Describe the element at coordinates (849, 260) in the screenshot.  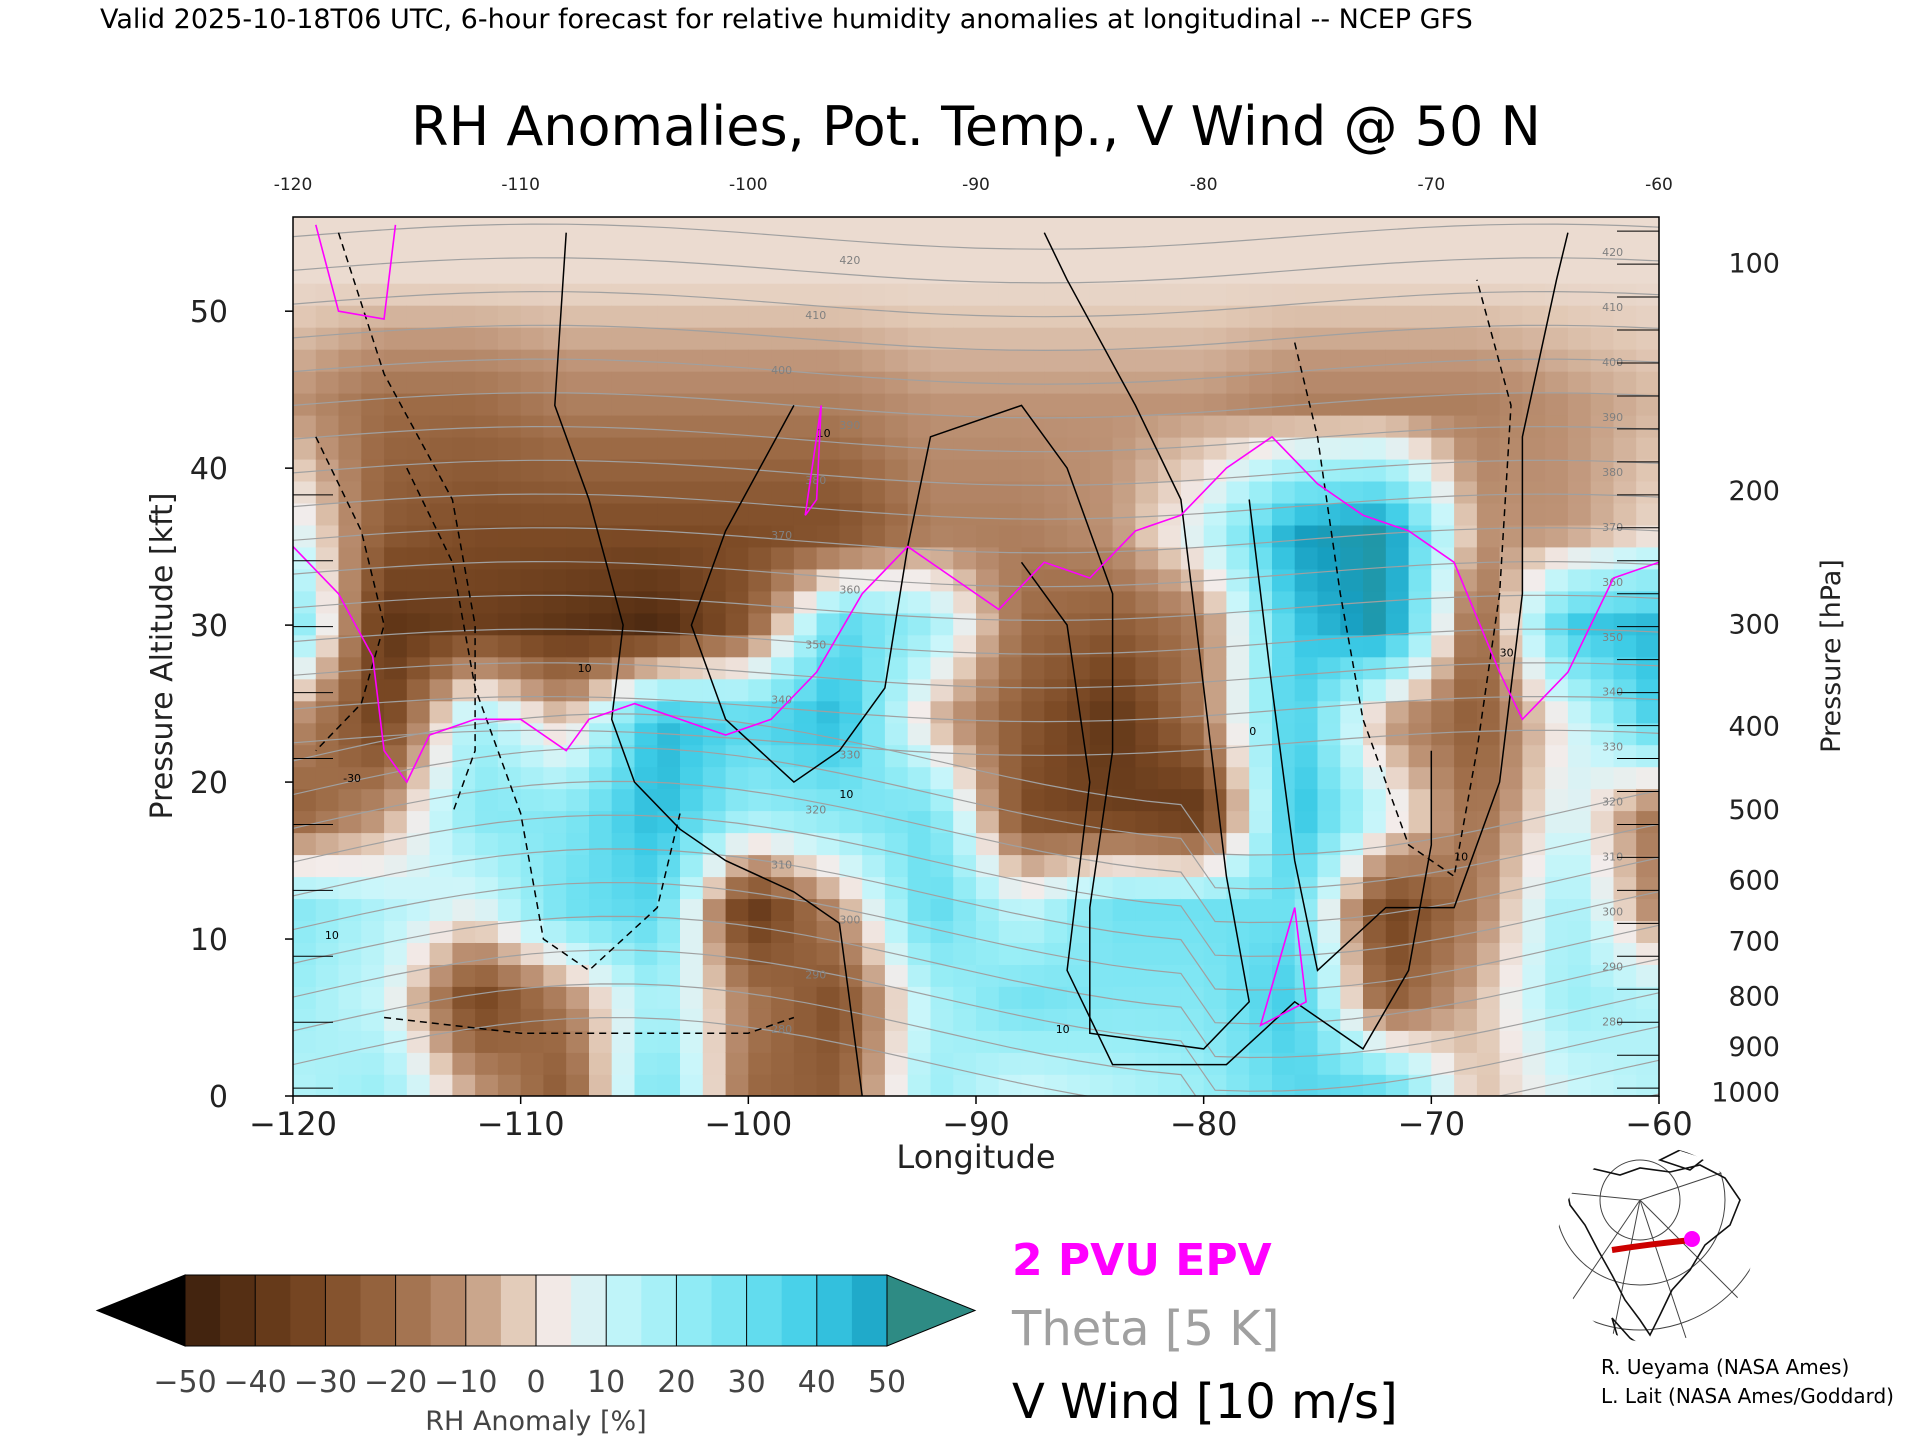
I see `theta-label: 420` at that location.